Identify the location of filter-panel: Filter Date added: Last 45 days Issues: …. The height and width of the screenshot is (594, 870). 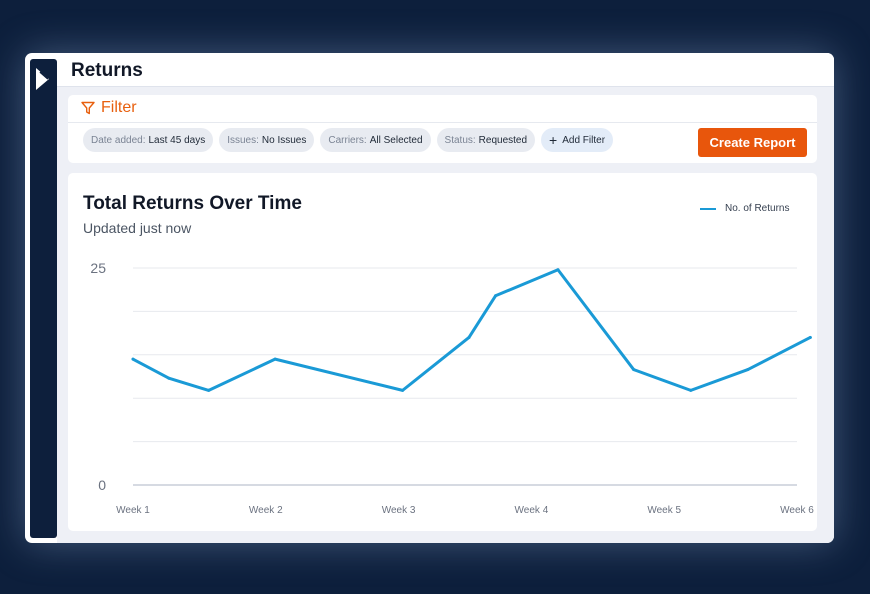
(442, 129).